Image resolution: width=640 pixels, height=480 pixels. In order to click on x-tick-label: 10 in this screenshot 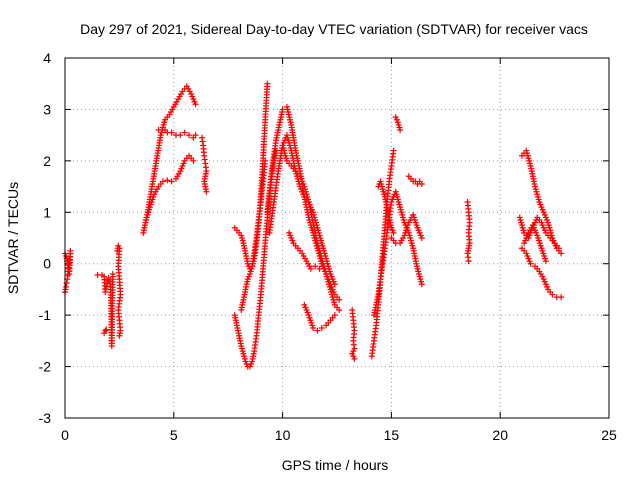, I will do `click(283, 435)`.